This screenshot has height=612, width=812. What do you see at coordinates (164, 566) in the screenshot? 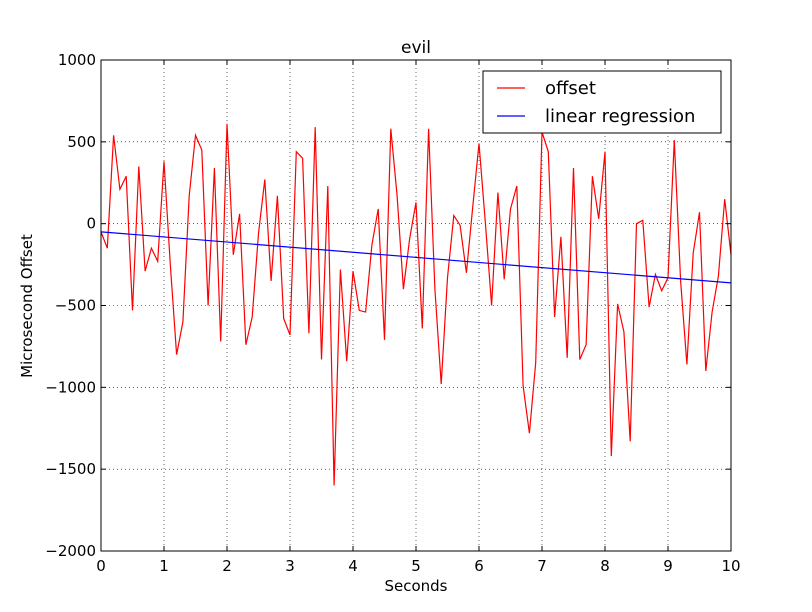
I see `x-tick-label: 1` at bounding box center [164, 566].